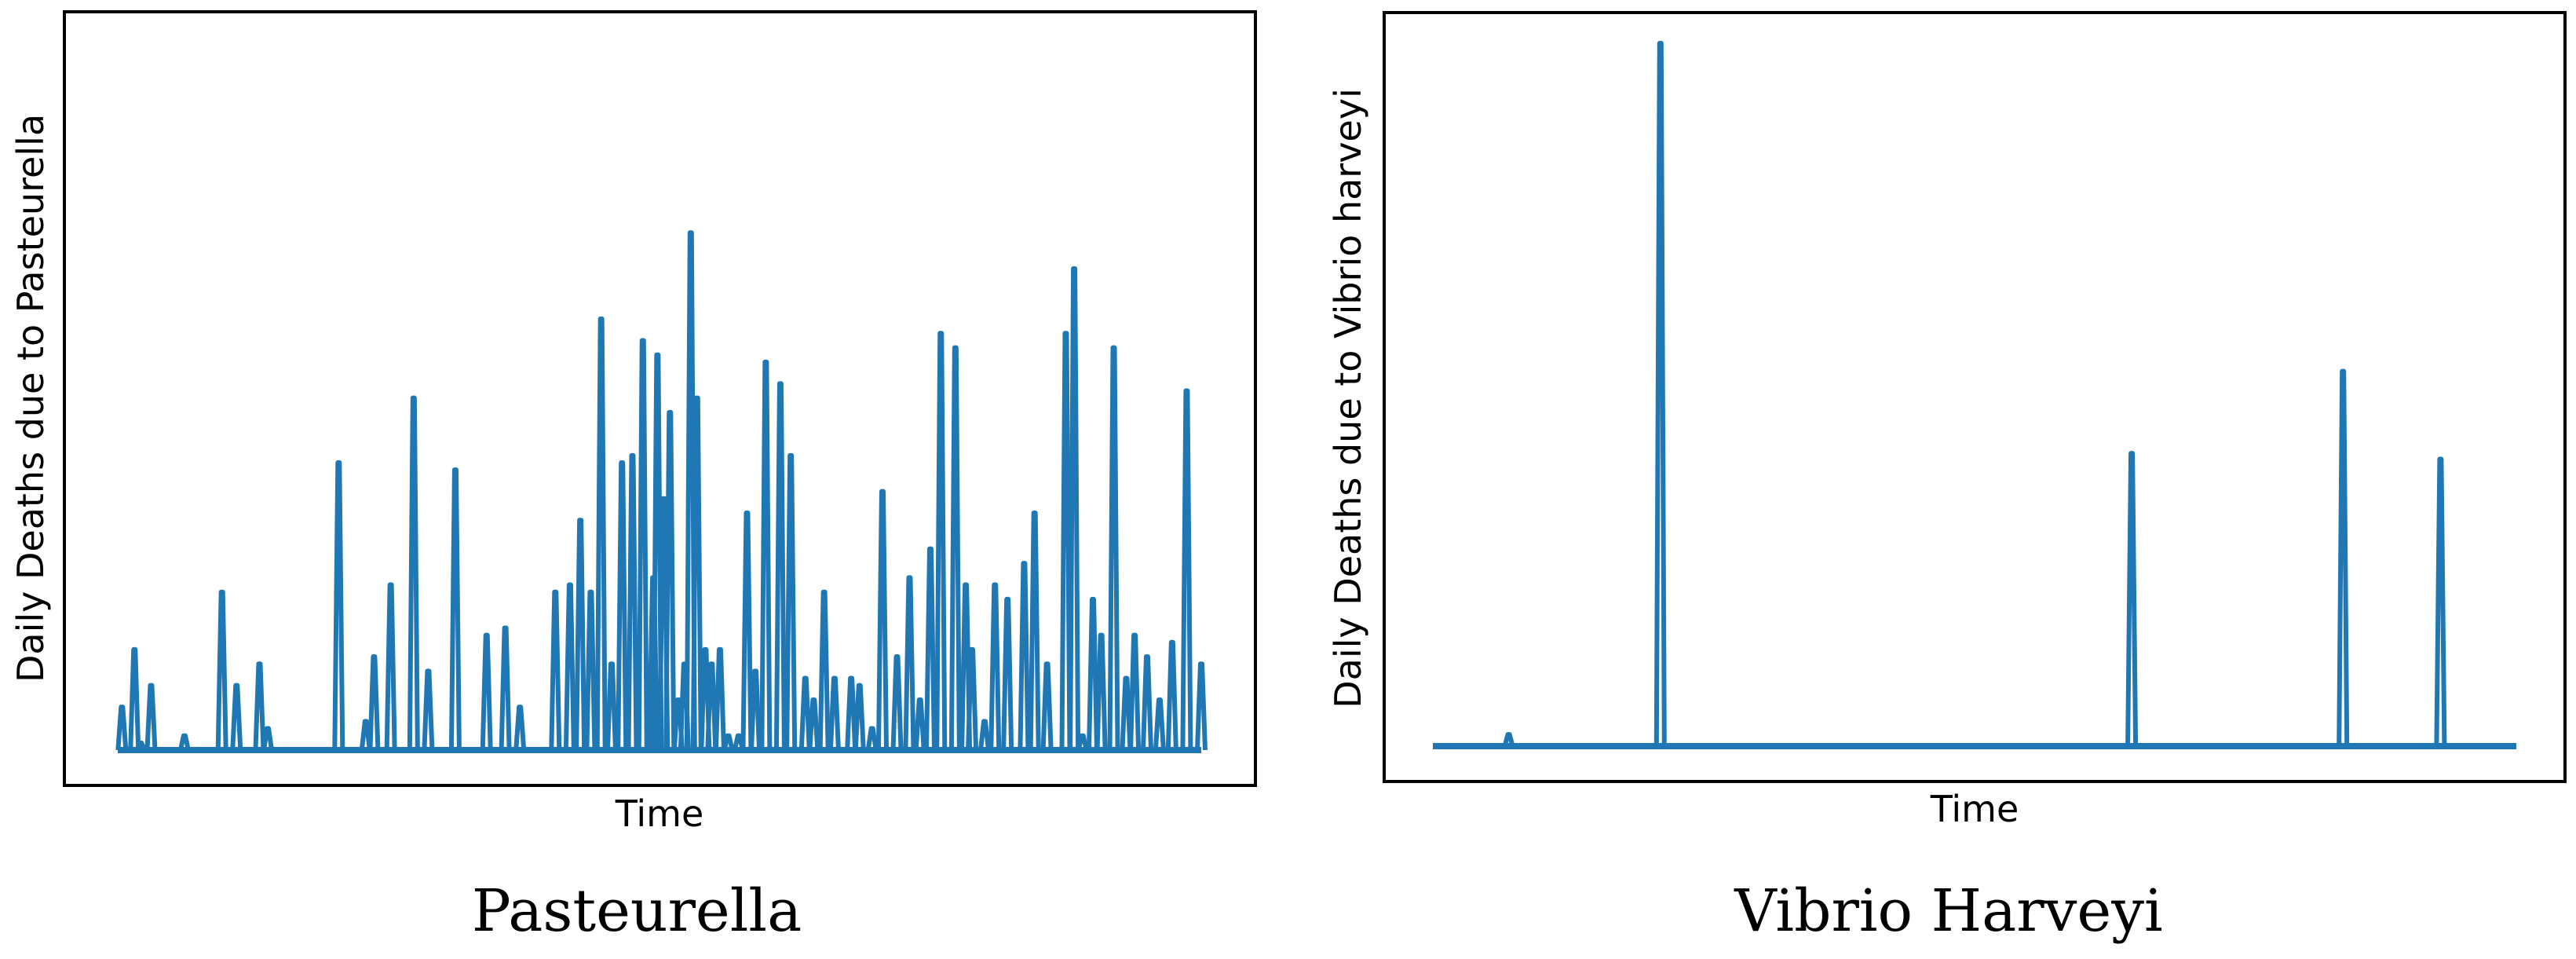 This screenshot has width=2576, height=959. Describe the element at coordinates (30, 399) in the screenshot. I see `y-axis-label: Daily Deaths due to Pasteurella` at that location.